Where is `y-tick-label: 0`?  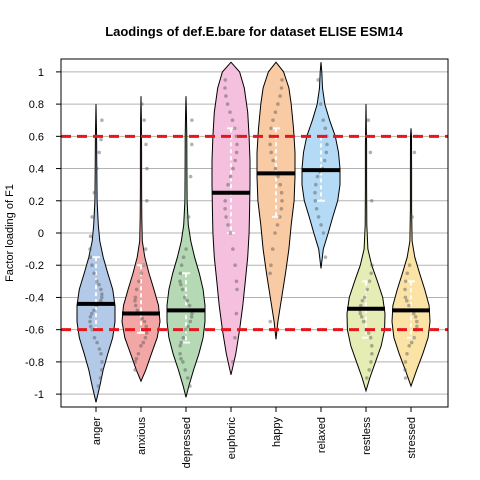 y-tick-label: 0 is located at coordinates (41, 234).